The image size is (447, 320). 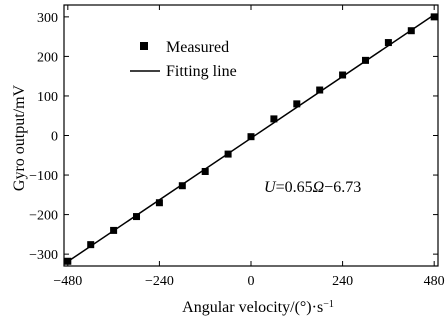 I want to click on y-tick-label: 0, so click(x=54, y=137).